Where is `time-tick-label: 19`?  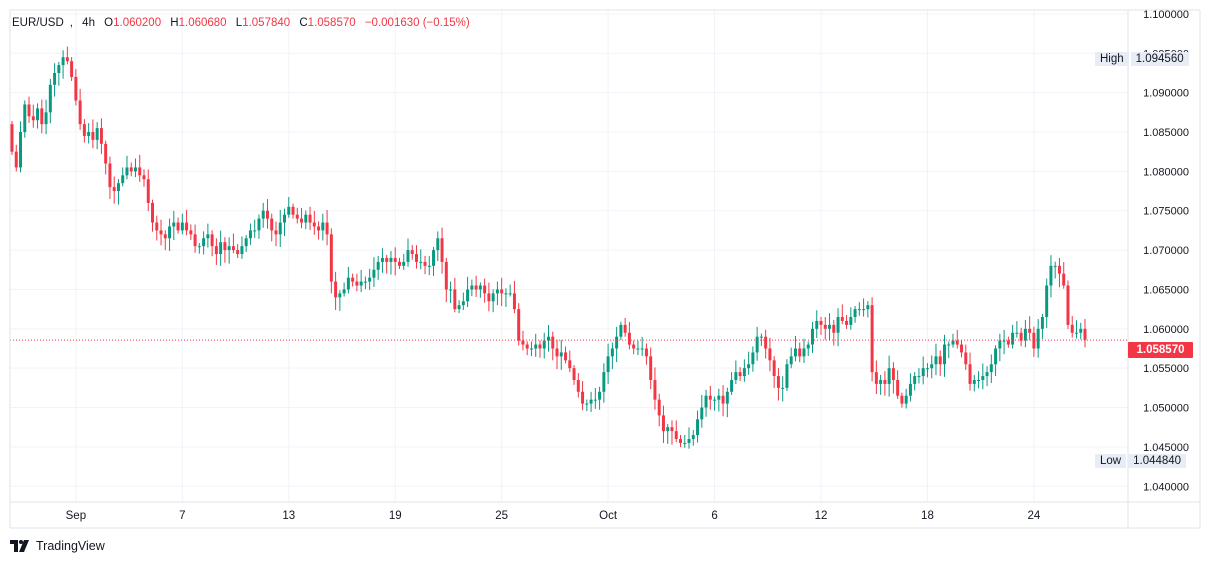
time-tick-label: 19 is located at coordinates (395, 516).